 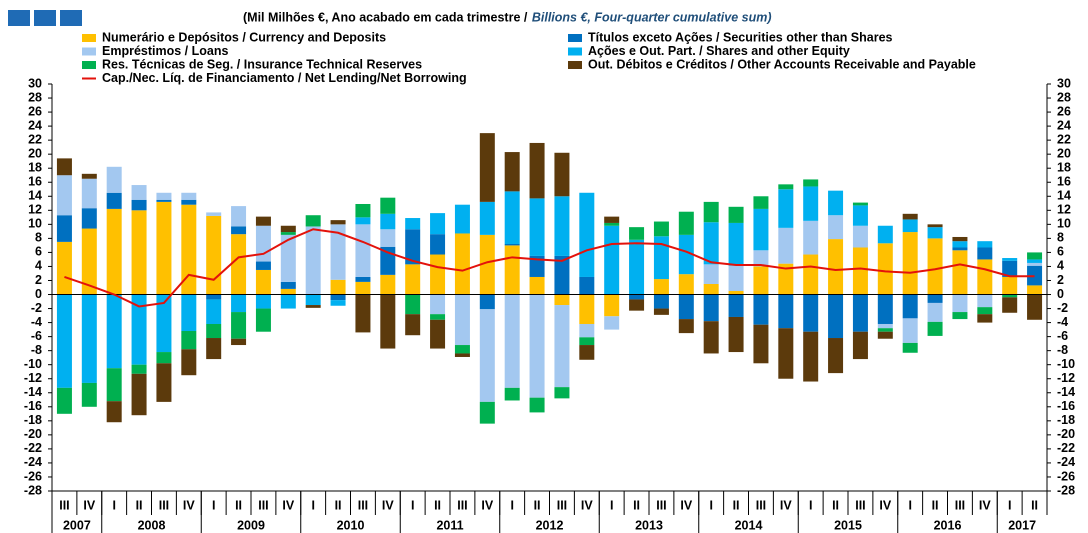 I want to click on y-tick-label: -24, so click(x=33, y=462).